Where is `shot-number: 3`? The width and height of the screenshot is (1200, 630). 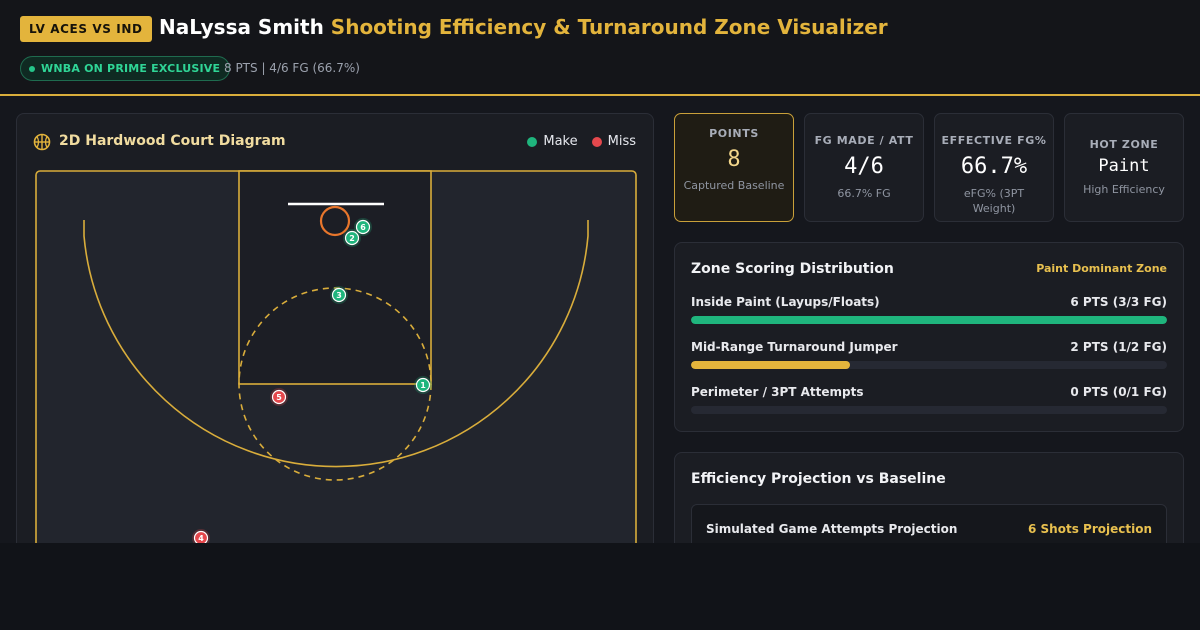 shot-number: 3 is located at coordinates (339, 295).